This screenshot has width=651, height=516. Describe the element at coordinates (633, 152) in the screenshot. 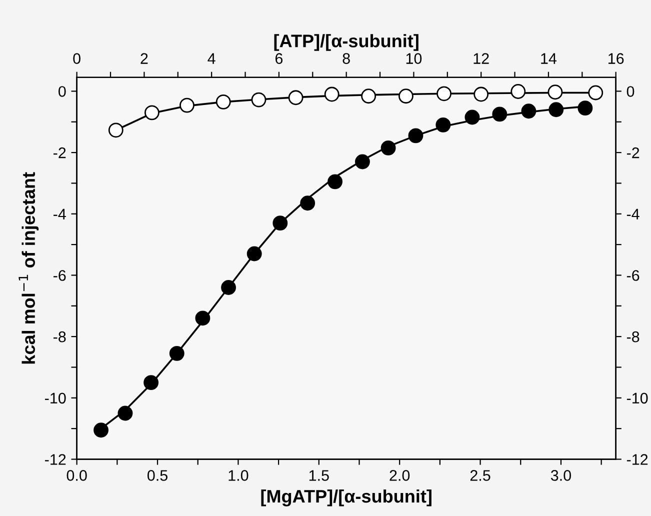

I see `y2-tick-label: -2` at that location.